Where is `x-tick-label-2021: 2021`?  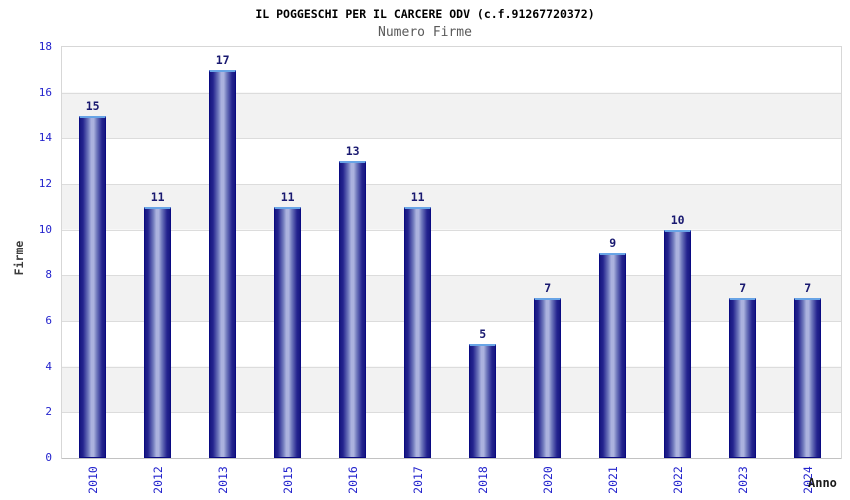 x-tick-label-2021: 2021 is located at coordinates (613, 480).